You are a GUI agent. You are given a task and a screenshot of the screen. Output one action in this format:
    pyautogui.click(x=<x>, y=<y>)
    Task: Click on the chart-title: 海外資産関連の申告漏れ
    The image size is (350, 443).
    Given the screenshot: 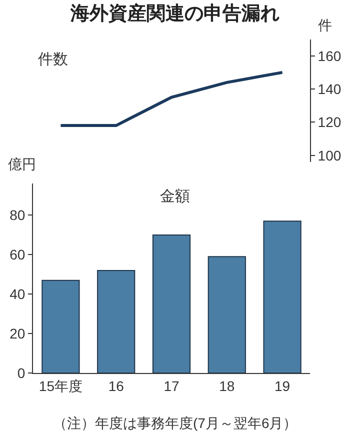 What is the action you would take?
    pyautogui.click(x=175, y=13)
    